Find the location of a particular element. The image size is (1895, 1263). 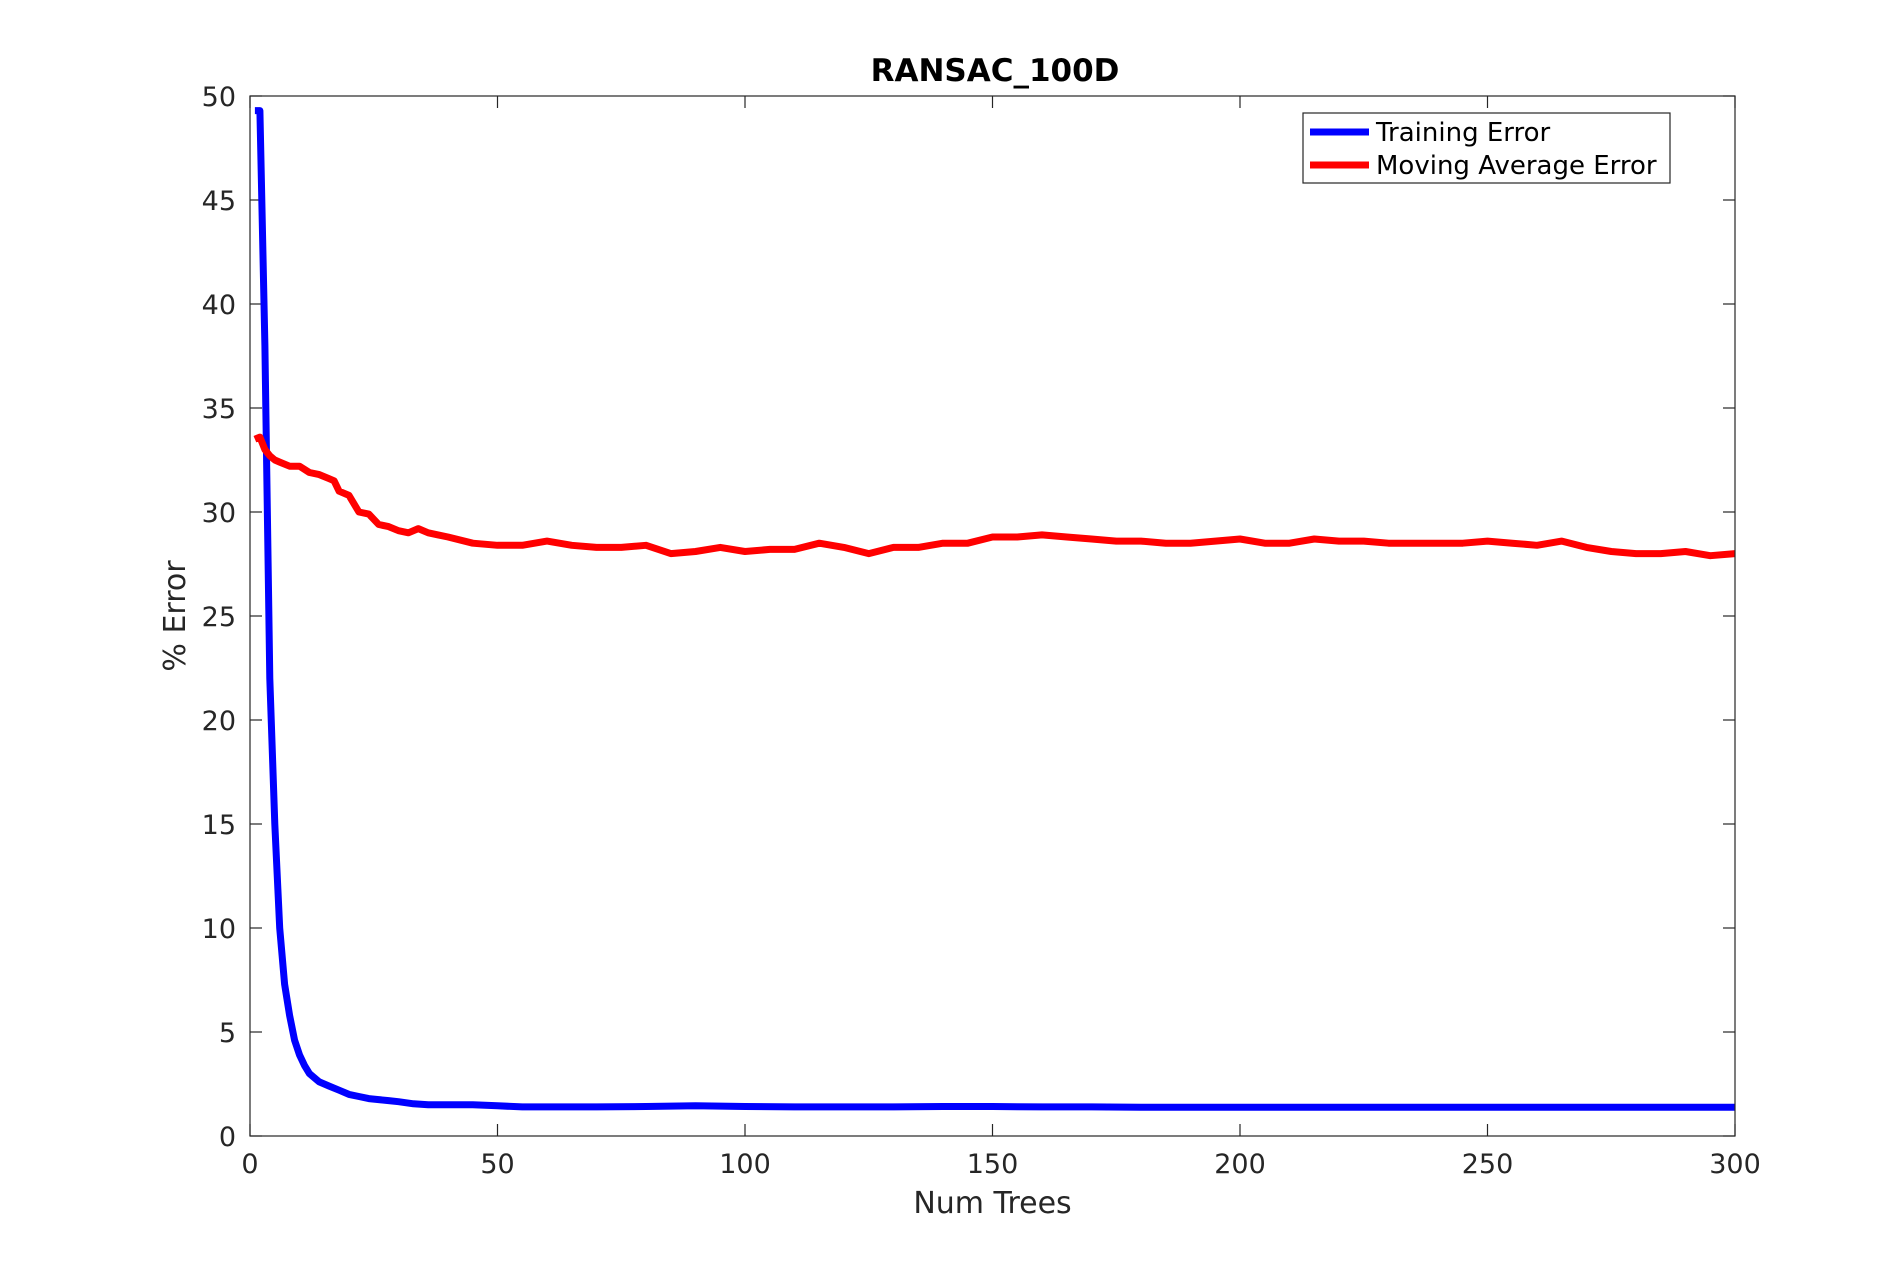

x-tick-label: 250 is located at coordinates (1488, 1164).